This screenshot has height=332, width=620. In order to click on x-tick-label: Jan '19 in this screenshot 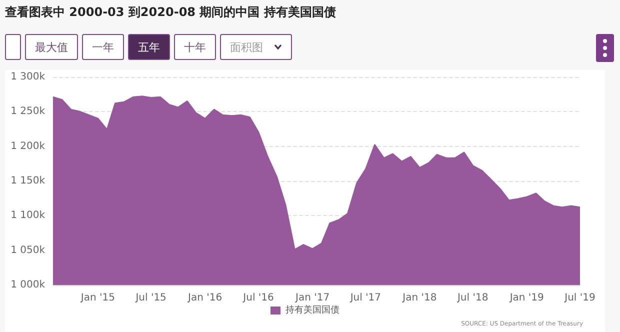, I will do `click(526, 298)`.